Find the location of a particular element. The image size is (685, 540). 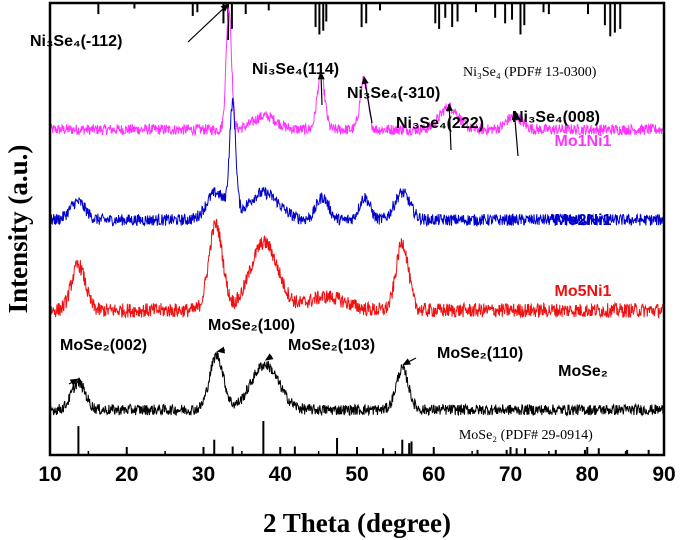

annotation-mose-002: MoSe₂(002) is located at coordinates (103, 345).